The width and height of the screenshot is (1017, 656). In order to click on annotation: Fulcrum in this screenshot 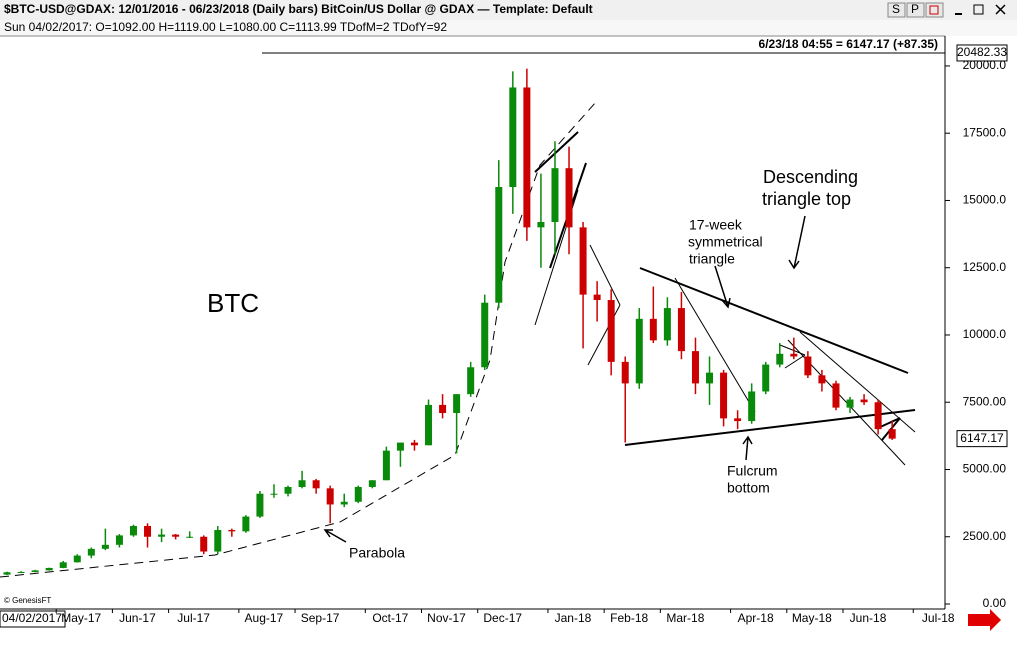, I will do `click(752, 471)`.